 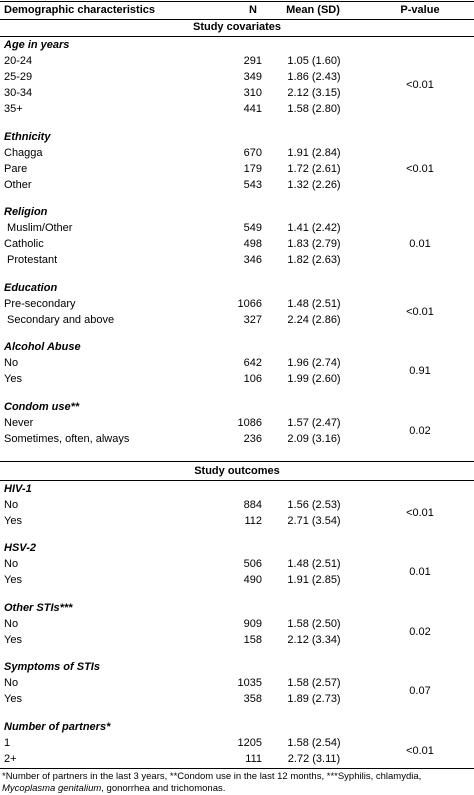 What do you see at coordinates (314, 260) in the screenshot?
I see `mean-sd: 1.82 (2.63)` at bounding box center [314, 260].